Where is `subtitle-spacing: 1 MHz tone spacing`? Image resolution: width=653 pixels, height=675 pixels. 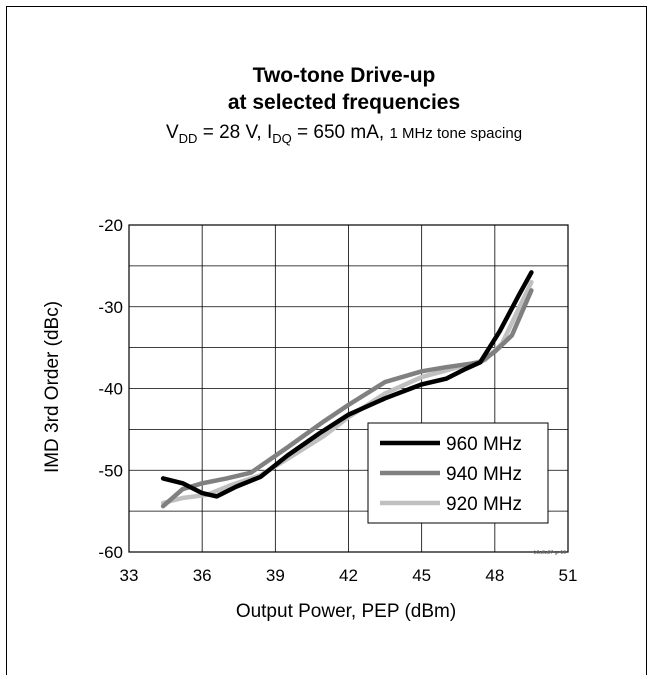 subtitle-spacing: 1 MHz tone spacing is located at coordinates (455, 133).